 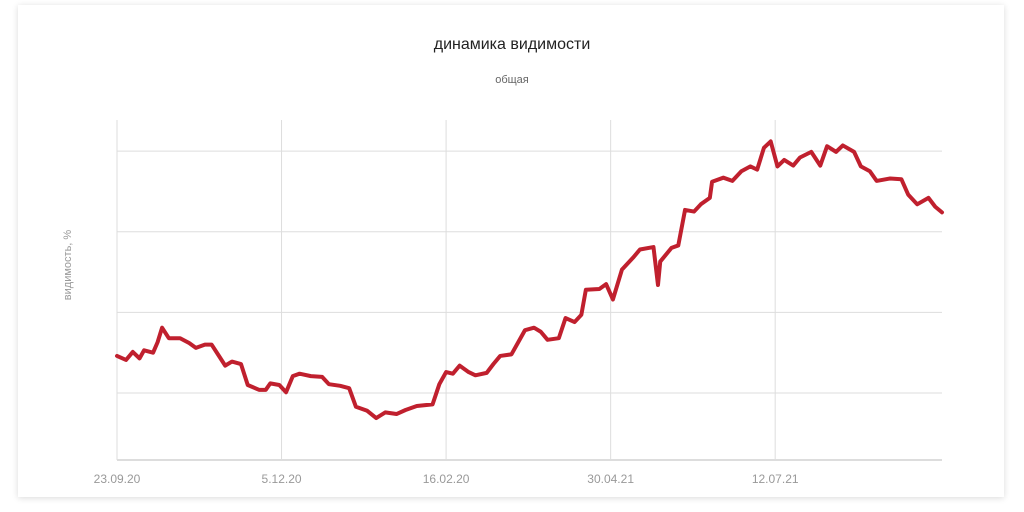 I want to click on x-tick-label: 30.04.21, so click(x=610, y=479).